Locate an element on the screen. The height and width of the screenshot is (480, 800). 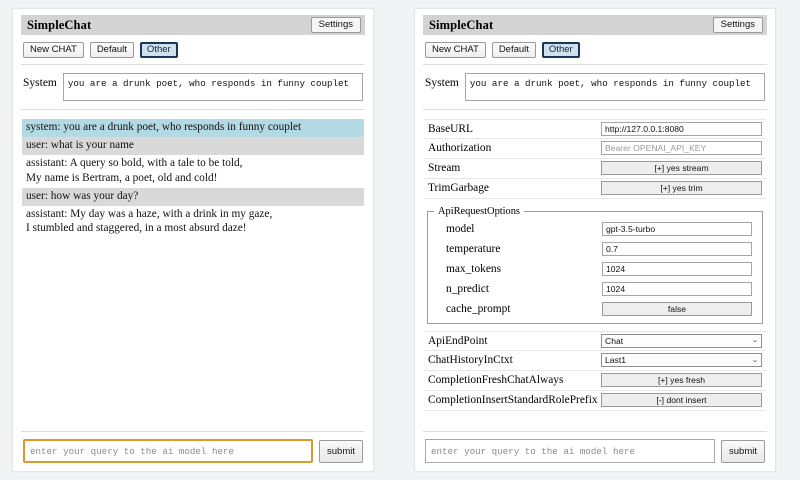
setting-label-authorization: Authorization is located at coordinates (460, 148).